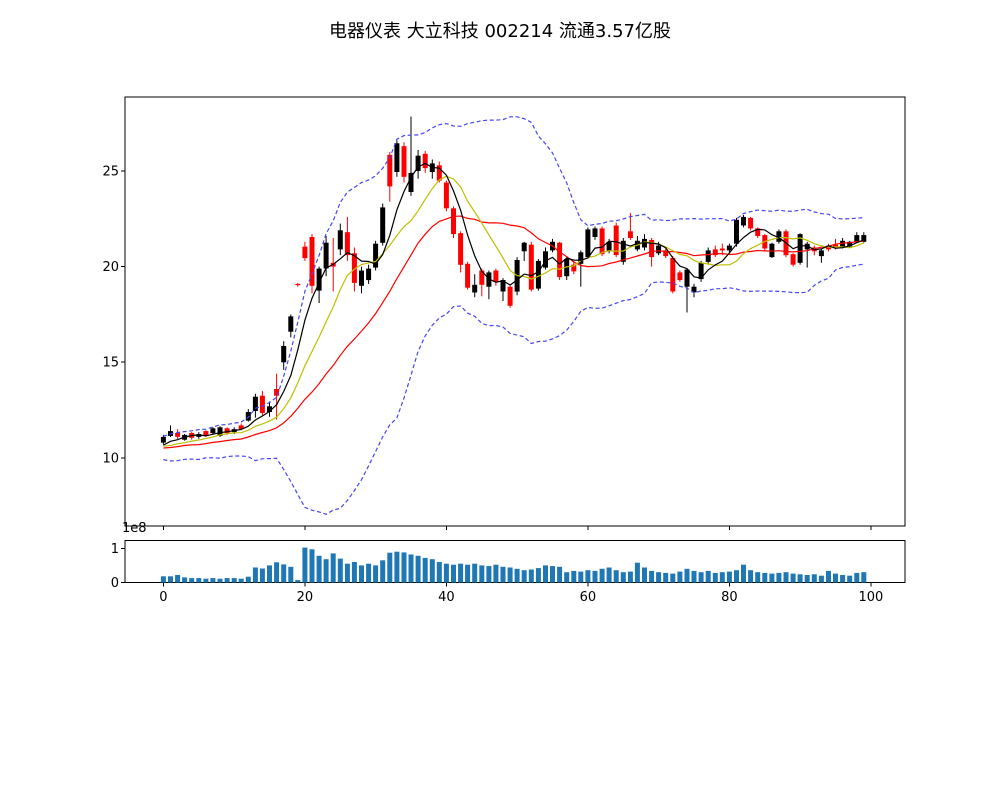 This screenshot has width=1000, height=800. Describe the element at coordinates (115, 549) in the screenshot. I see `volume-tick-label-1: 1` at that location.